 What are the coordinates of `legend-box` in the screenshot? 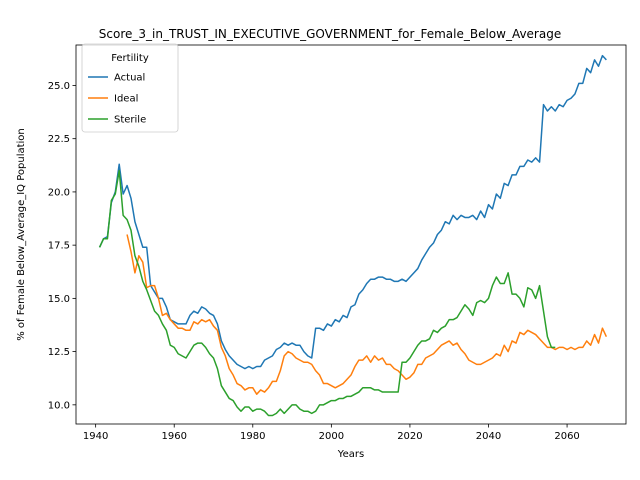 It's located at (130, 88).